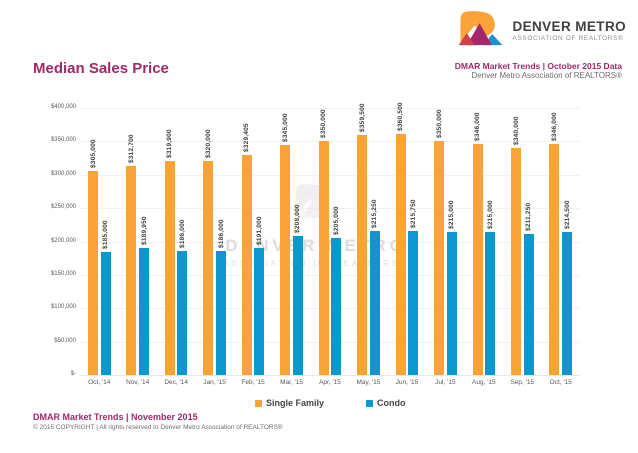  What do you see at coordinates (368, 382) in the screenshot?
I see `x-tick-label: May, '15` at bounding box center [368, 382].